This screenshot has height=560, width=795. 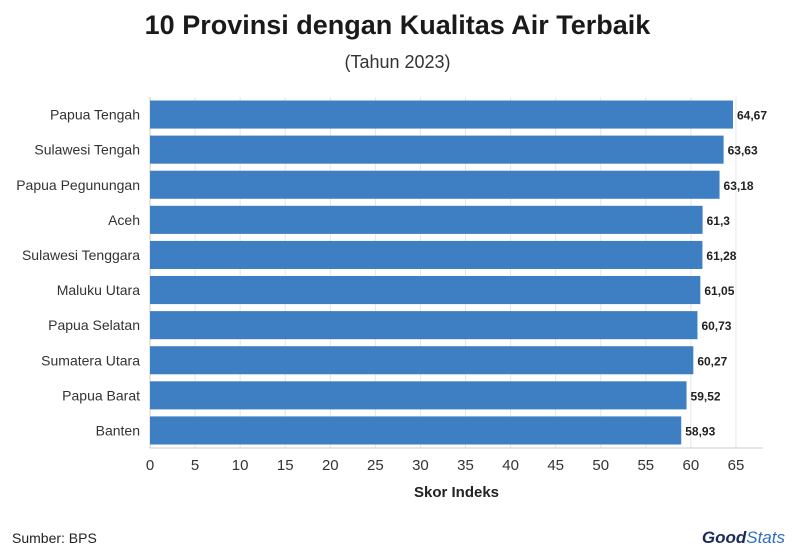 What do you see at coordinates (150, 465) in the screenshot?
I see `x-tick-label: 0` at bounding box center [150, 465].